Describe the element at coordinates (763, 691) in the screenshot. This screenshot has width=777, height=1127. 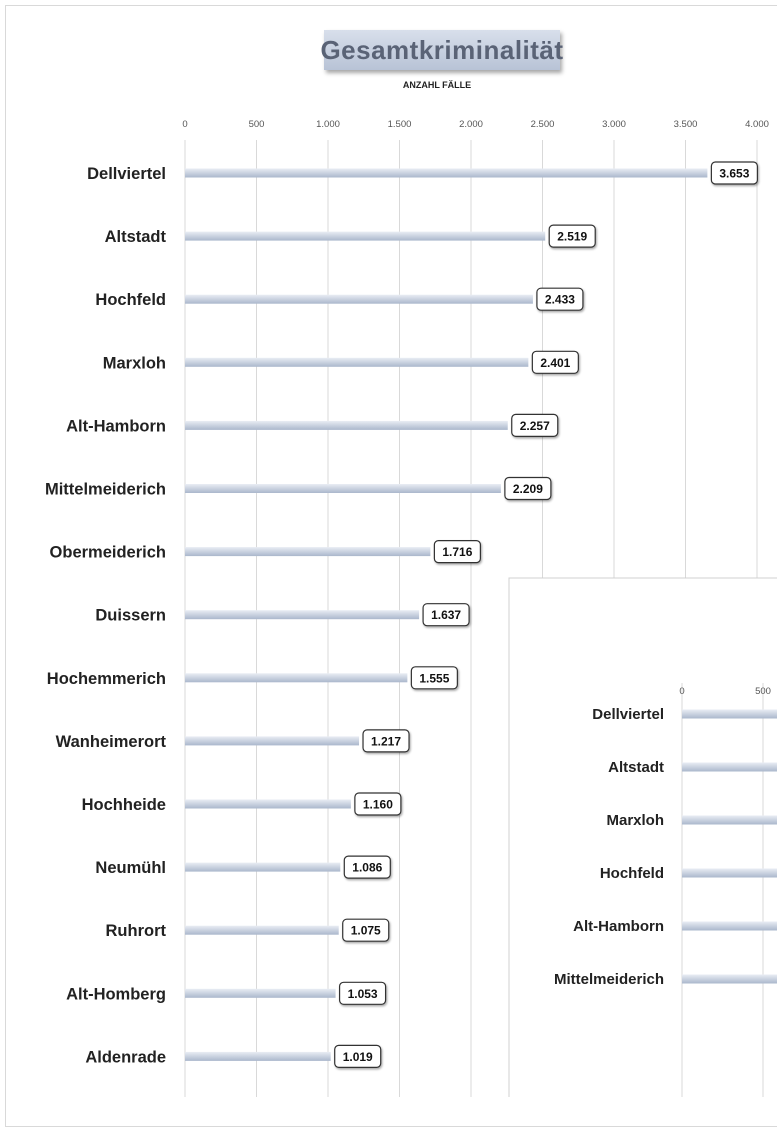
I see `inset-x-tick-label: 500` at that location.